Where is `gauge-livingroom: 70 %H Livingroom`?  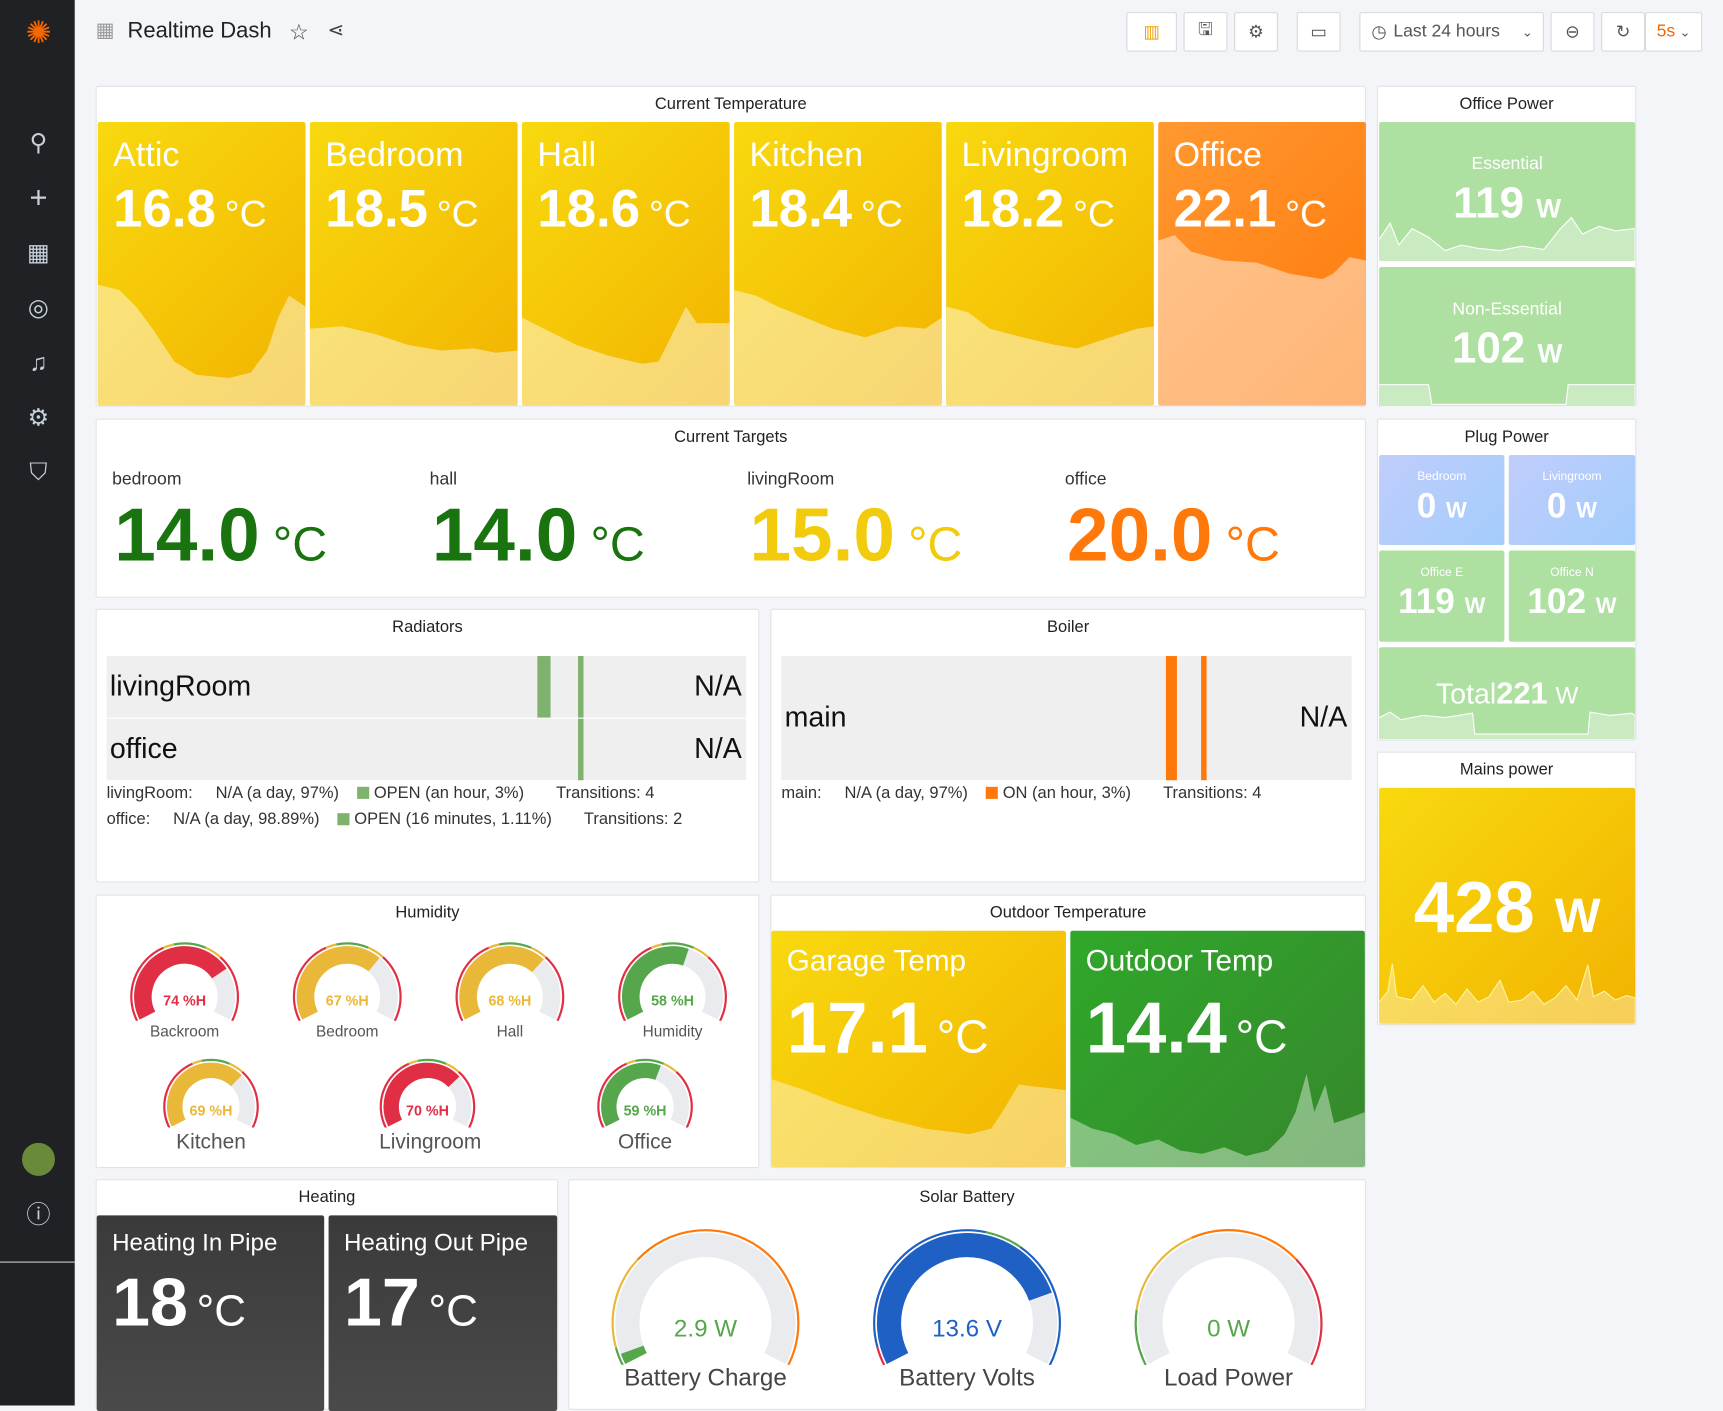
gauge-livingroom: 70 %H Livingroom is located at coordinates (430, 1106).